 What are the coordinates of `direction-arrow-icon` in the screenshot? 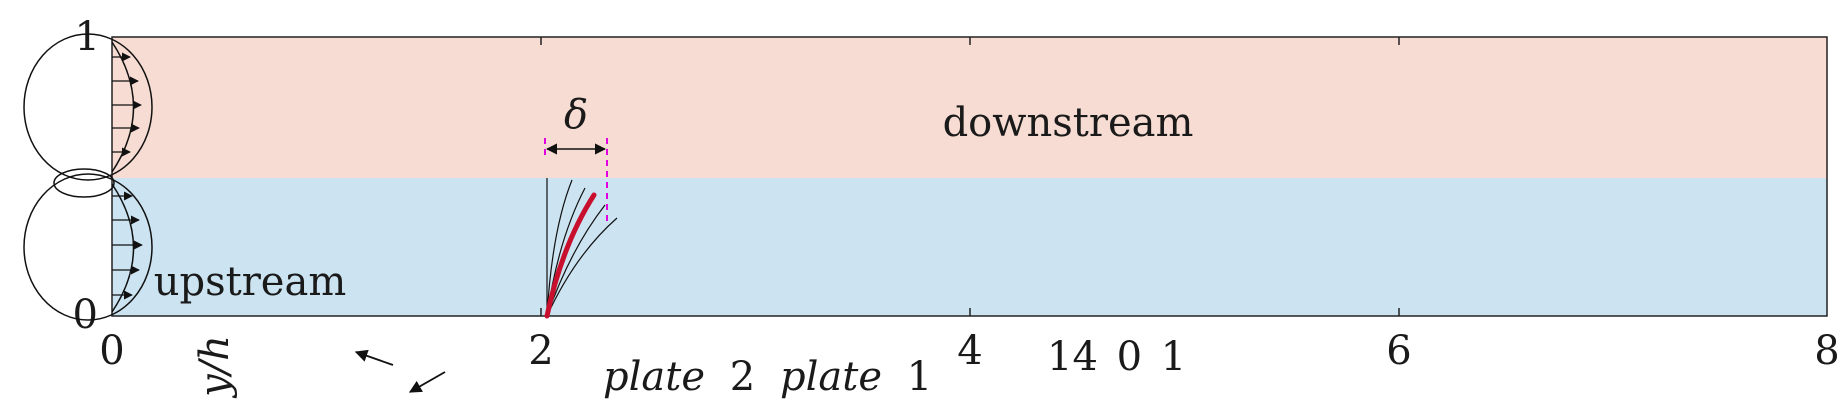 It's located at (400, 371).